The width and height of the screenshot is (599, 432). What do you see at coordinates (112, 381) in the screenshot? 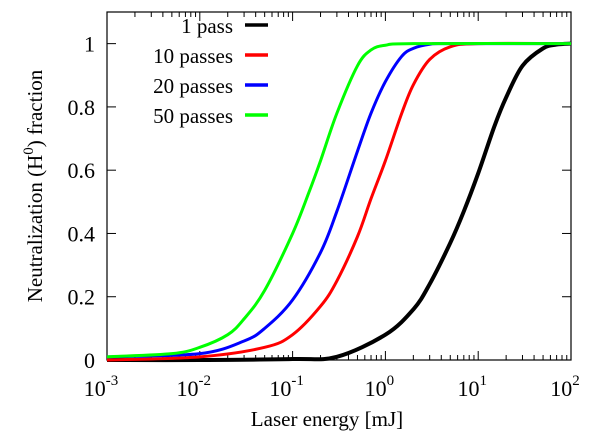
I see `x-tick-exponent: -3` at bounding box center [112, 381].